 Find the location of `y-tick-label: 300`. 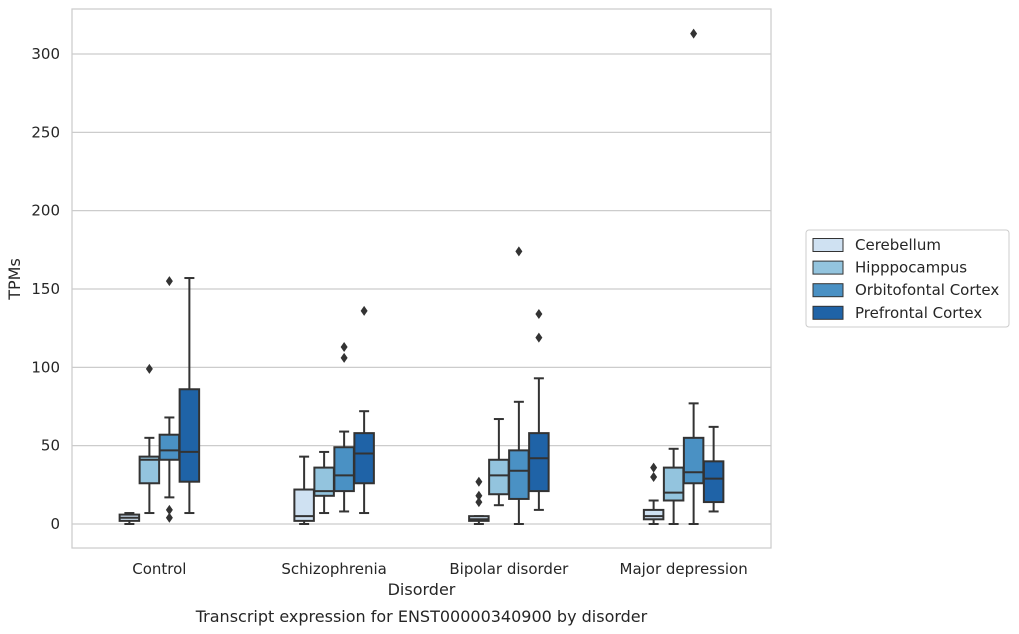

y-tick-label: 300 is located at coordinates (45, 54).